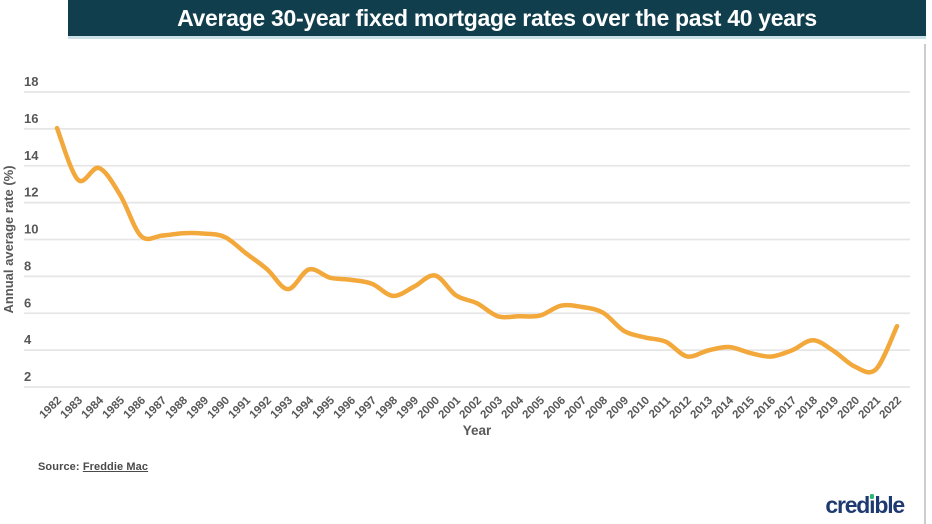 The height and width of the screenshot is (524, 932). Describe the element at coordinates (115, 467) in the screenshot. I see `source-link: Freddie Mac` at that location.